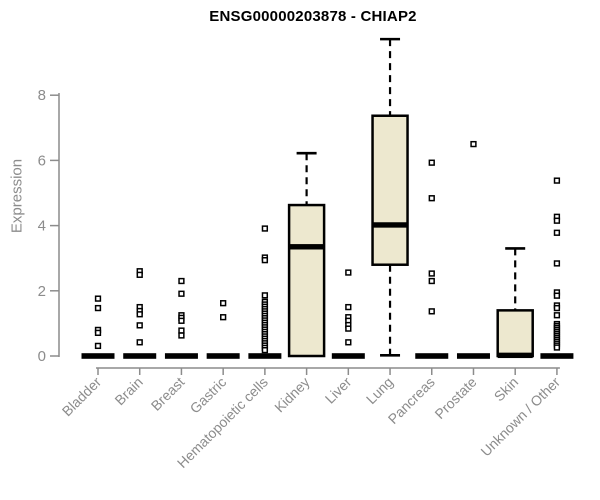  What do you see at coordinates (520, 417) in the screenshot?
I see `x-tick-label: Unknown / Other` at bounding box center [520, 417].